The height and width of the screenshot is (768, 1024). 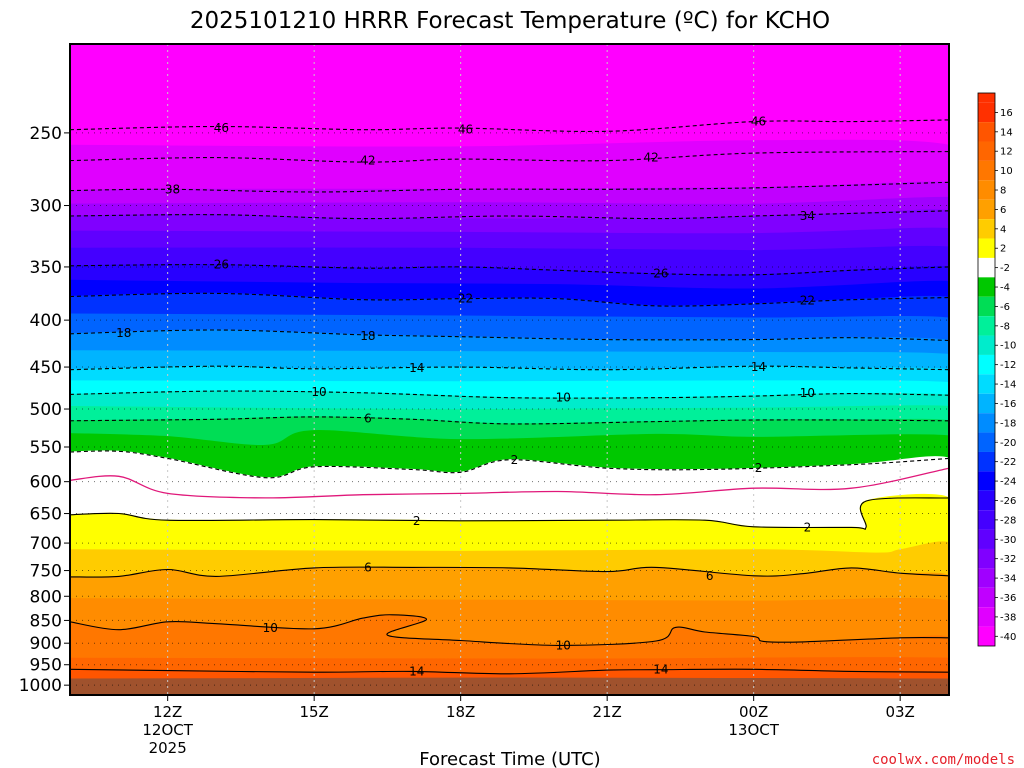 I want to click on time-tick-label: 21Z, so click(x=606, y=712).